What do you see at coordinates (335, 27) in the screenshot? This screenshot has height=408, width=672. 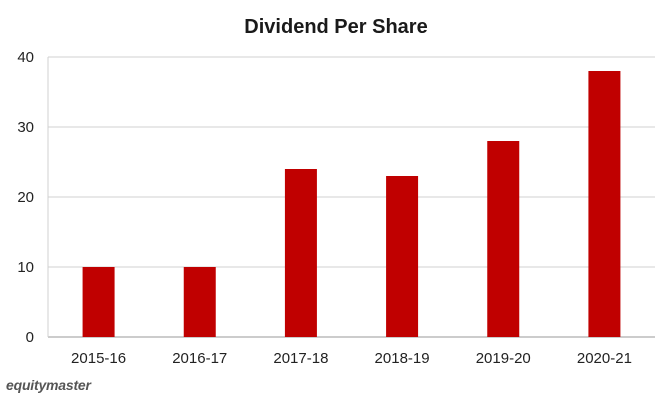 I see `chart-title: Dividend Per Share` at bounding box center [335, 27].